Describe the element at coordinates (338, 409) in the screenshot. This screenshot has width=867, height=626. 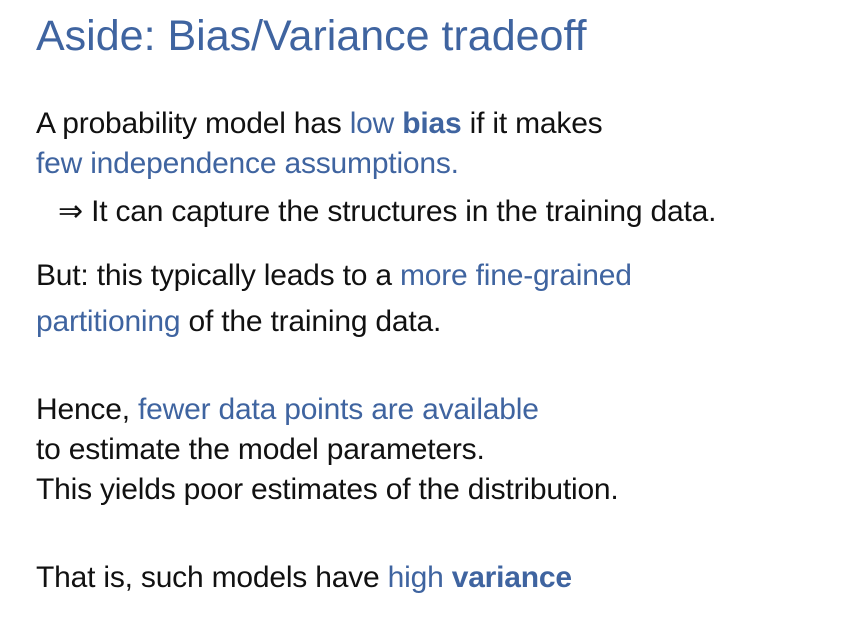
I see `para3-highlight: fewer data points are available` at that location.